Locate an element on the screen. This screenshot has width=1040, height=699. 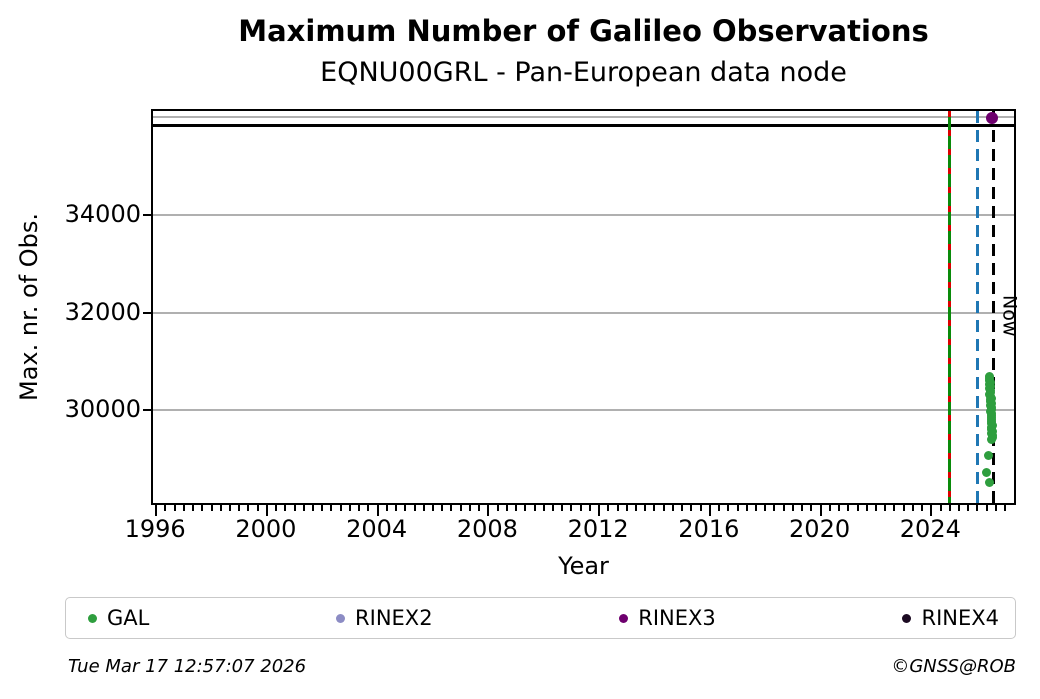
x-tick-label: 2020 is located at coordinates (820, 529).